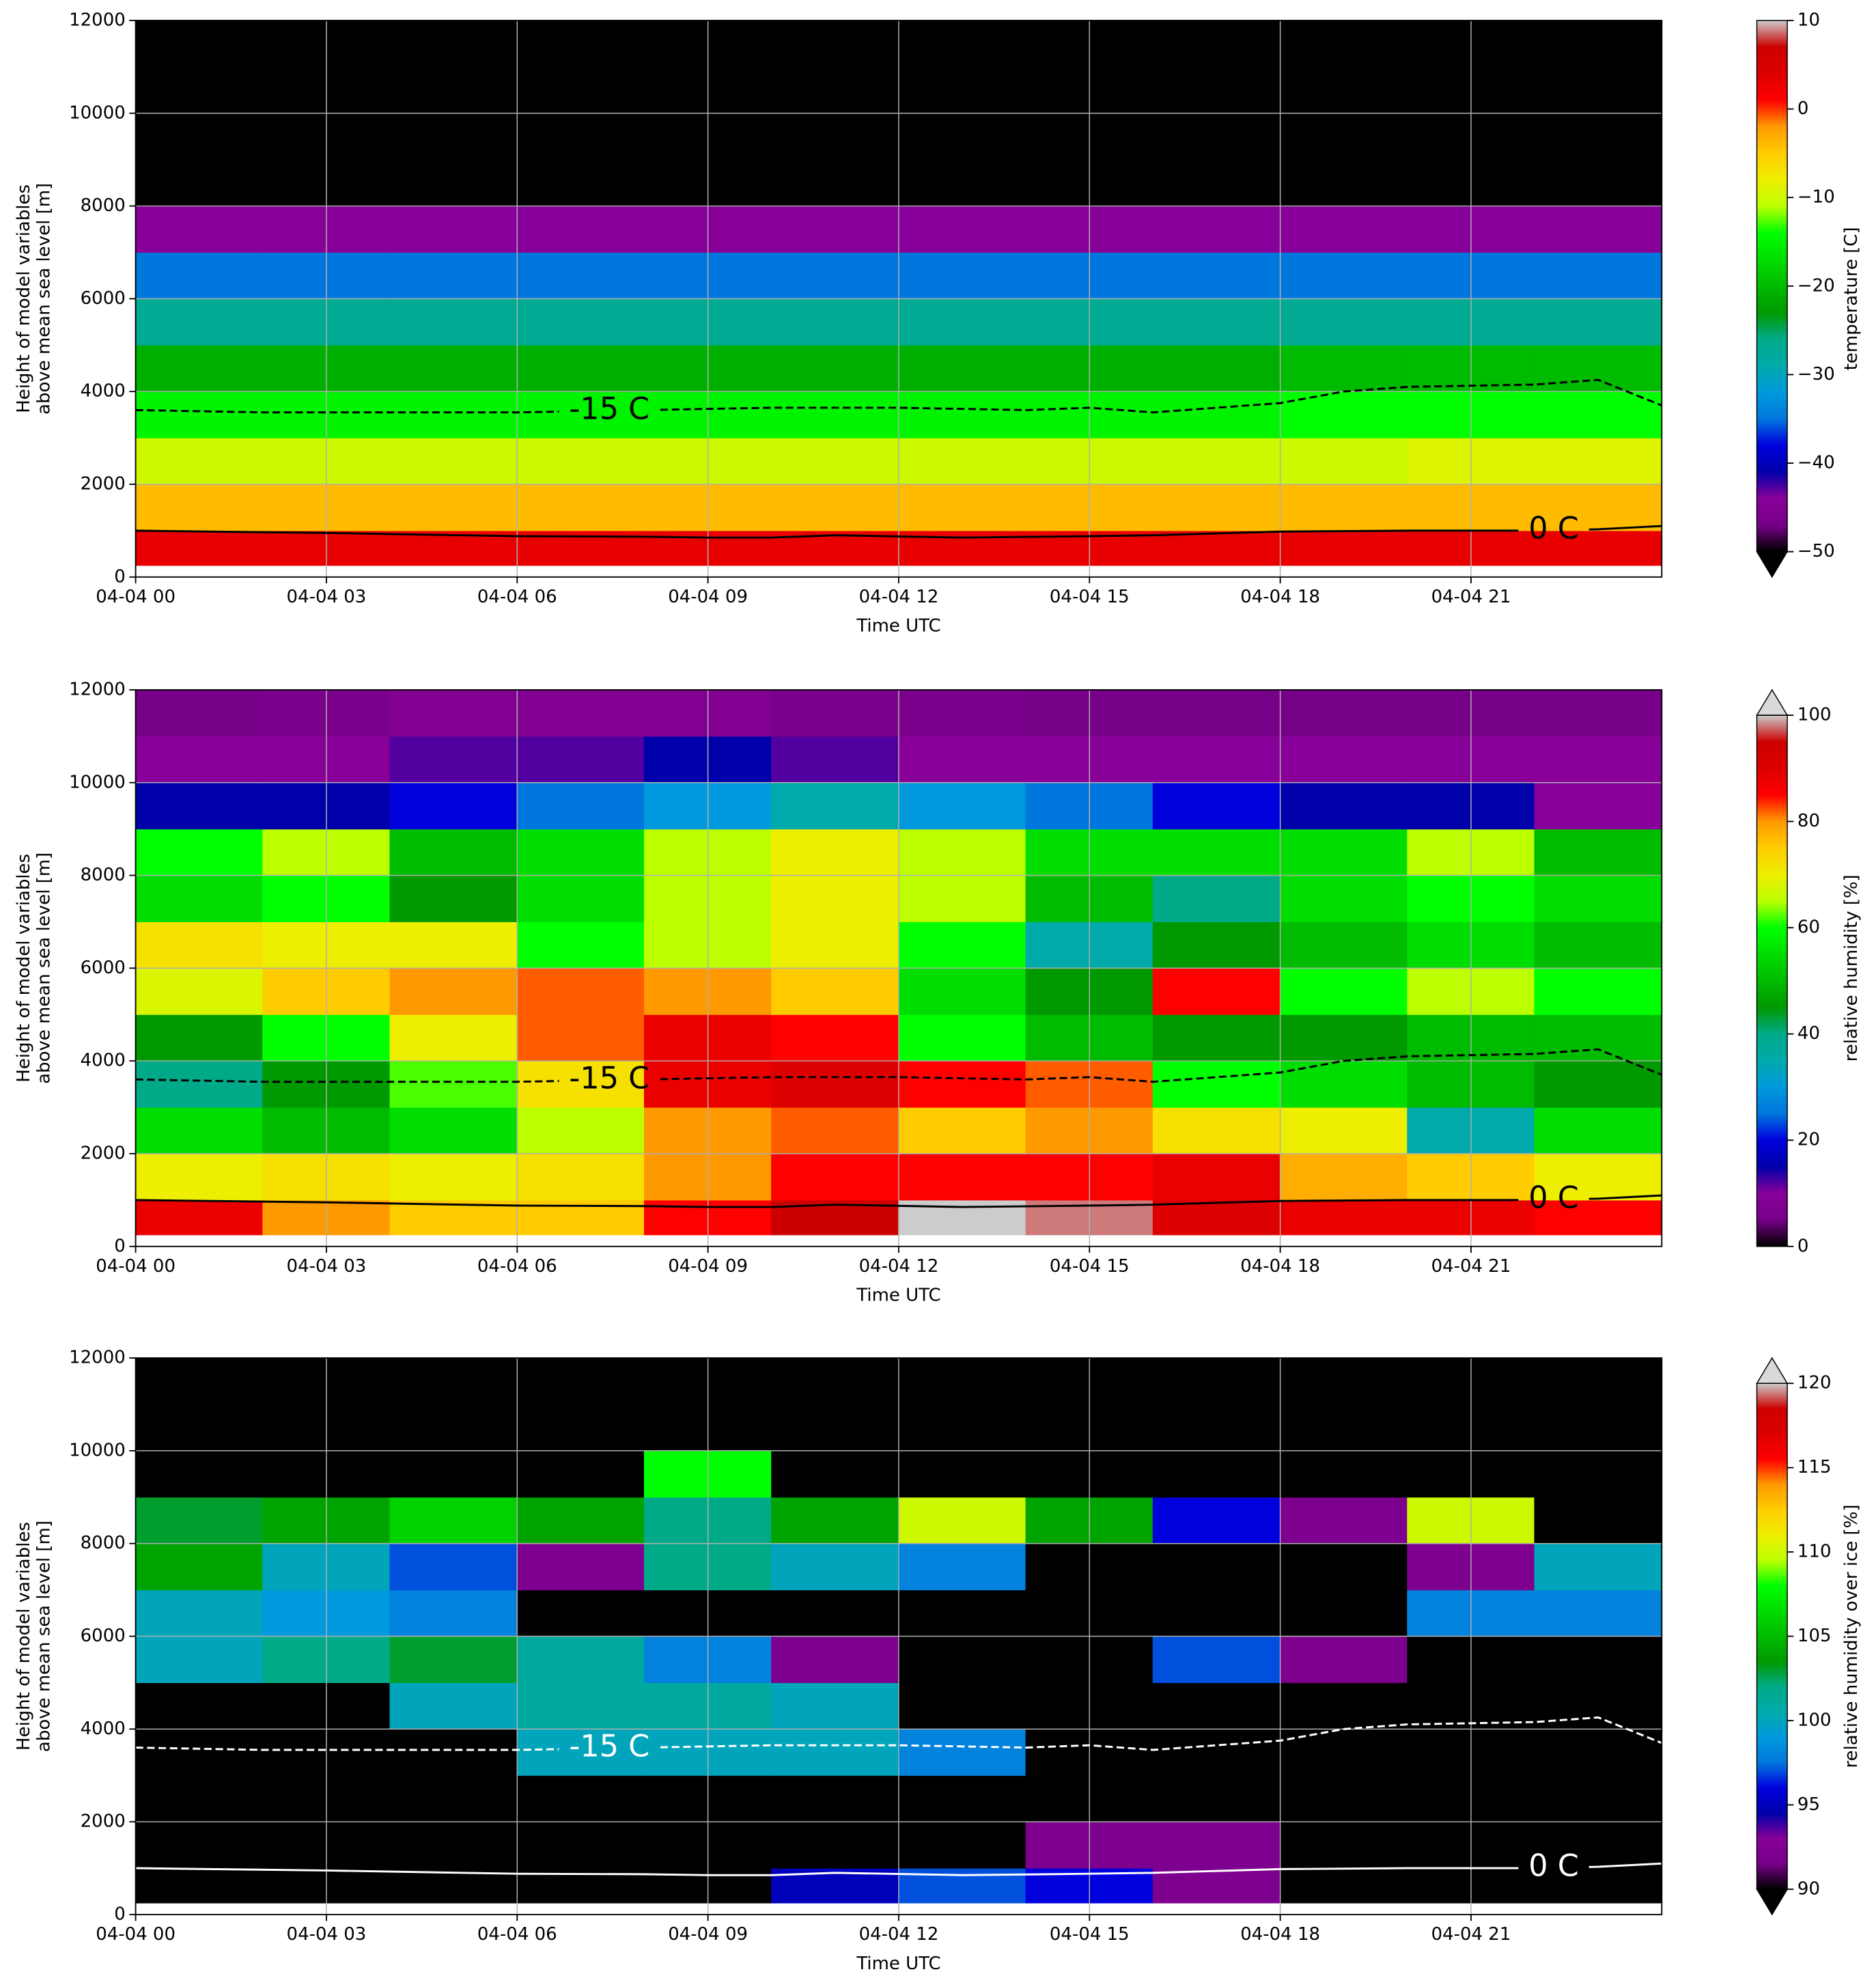  I want to click on colorbar-tick-label: 115, so click(1814, 1467).